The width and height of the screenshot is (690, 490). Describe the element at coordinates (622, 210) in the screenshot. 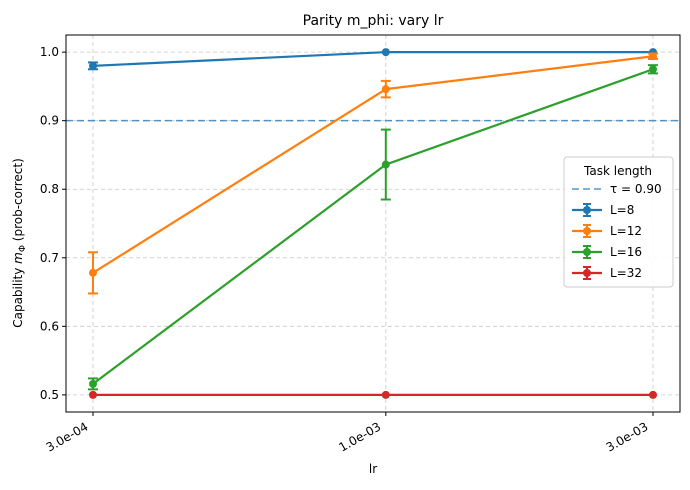

I see `legend-label: L=8` at that location.